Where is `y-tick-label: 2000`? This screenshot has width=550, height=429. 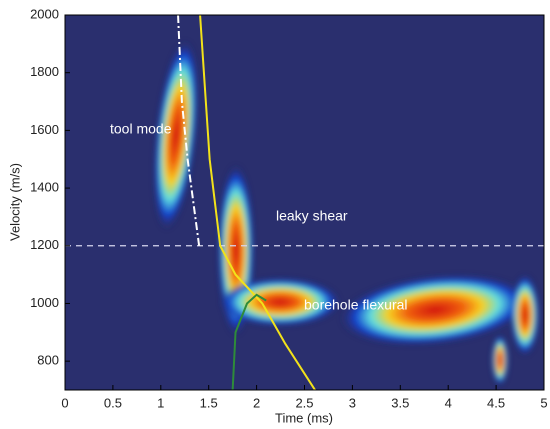 y-tick-label: 2000 is located at coordinates (44, 13).